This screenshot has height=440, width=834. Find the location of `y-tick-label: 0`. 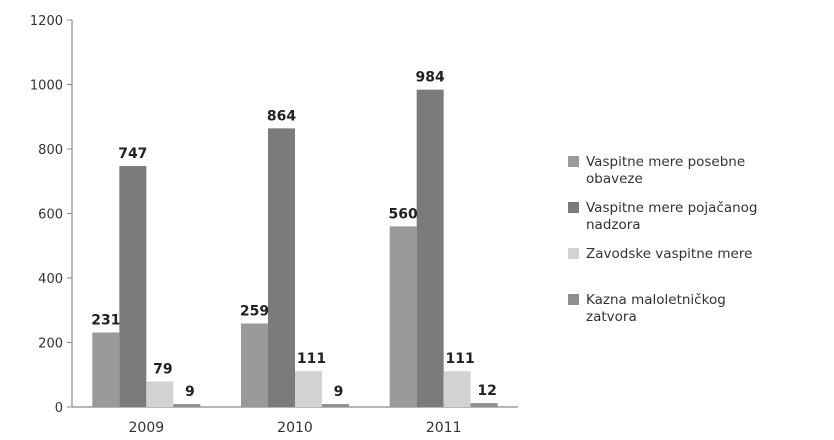

y-tick-label: 0 is located at coordinates (59, 408).